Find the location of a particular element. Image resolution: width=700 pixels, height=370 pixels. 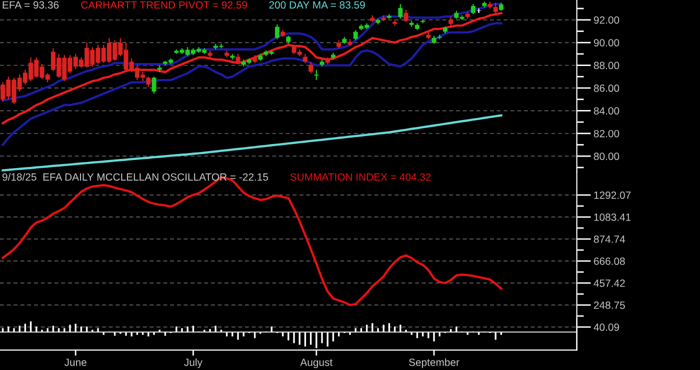

y-tick-label: 248.75 is located at coordinates (609, 305).